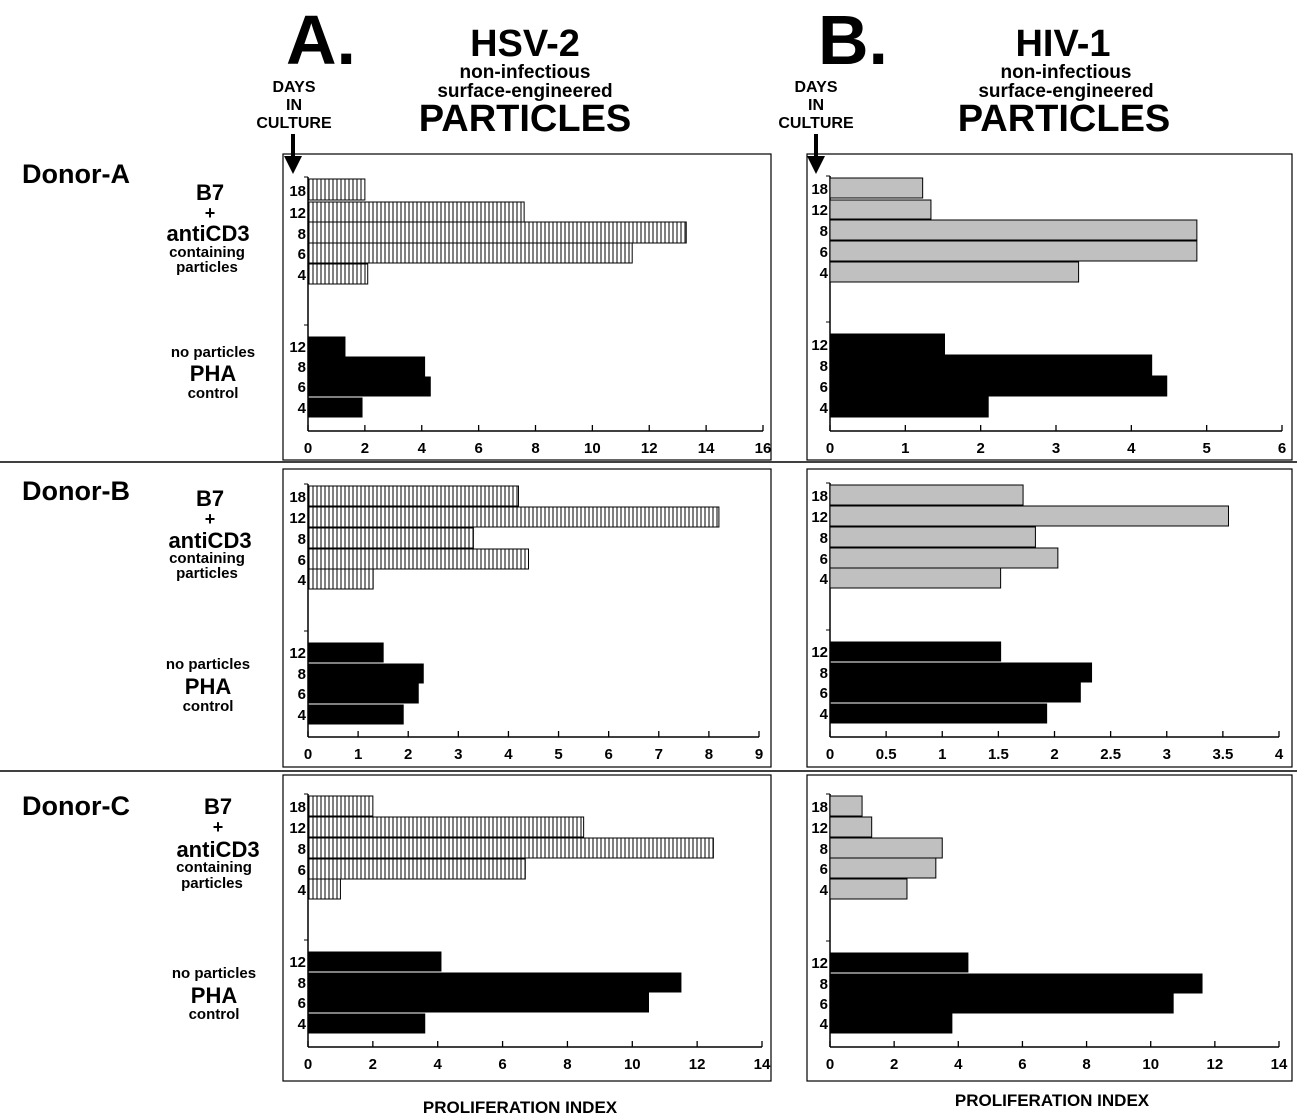 This screenshot has height=1118, width=1297. I want to click on panel-a-days-1: DAYS, so click(294, 87).